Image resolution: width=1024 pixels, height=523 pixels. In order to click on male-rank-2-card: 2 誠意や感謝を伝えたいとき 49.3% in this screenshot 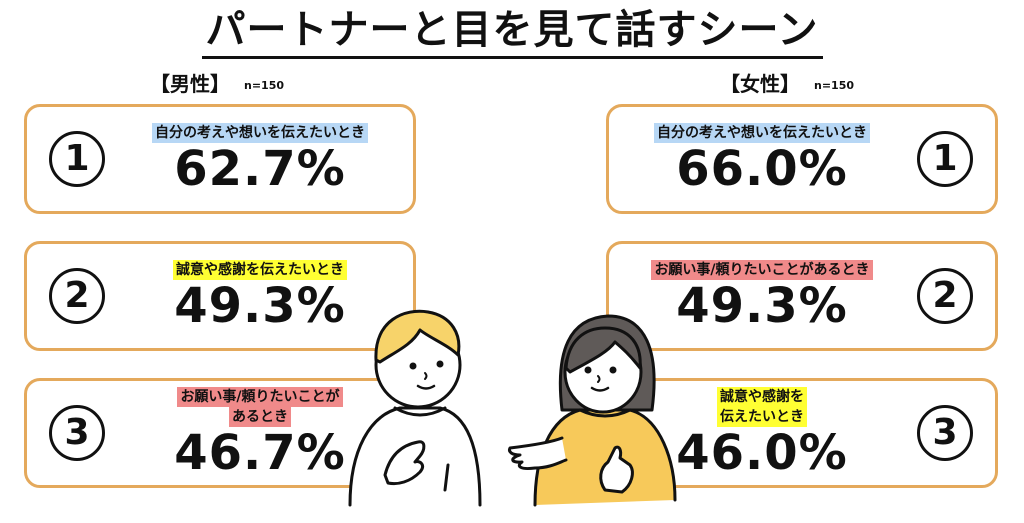, I will do `click(220, 296)`.